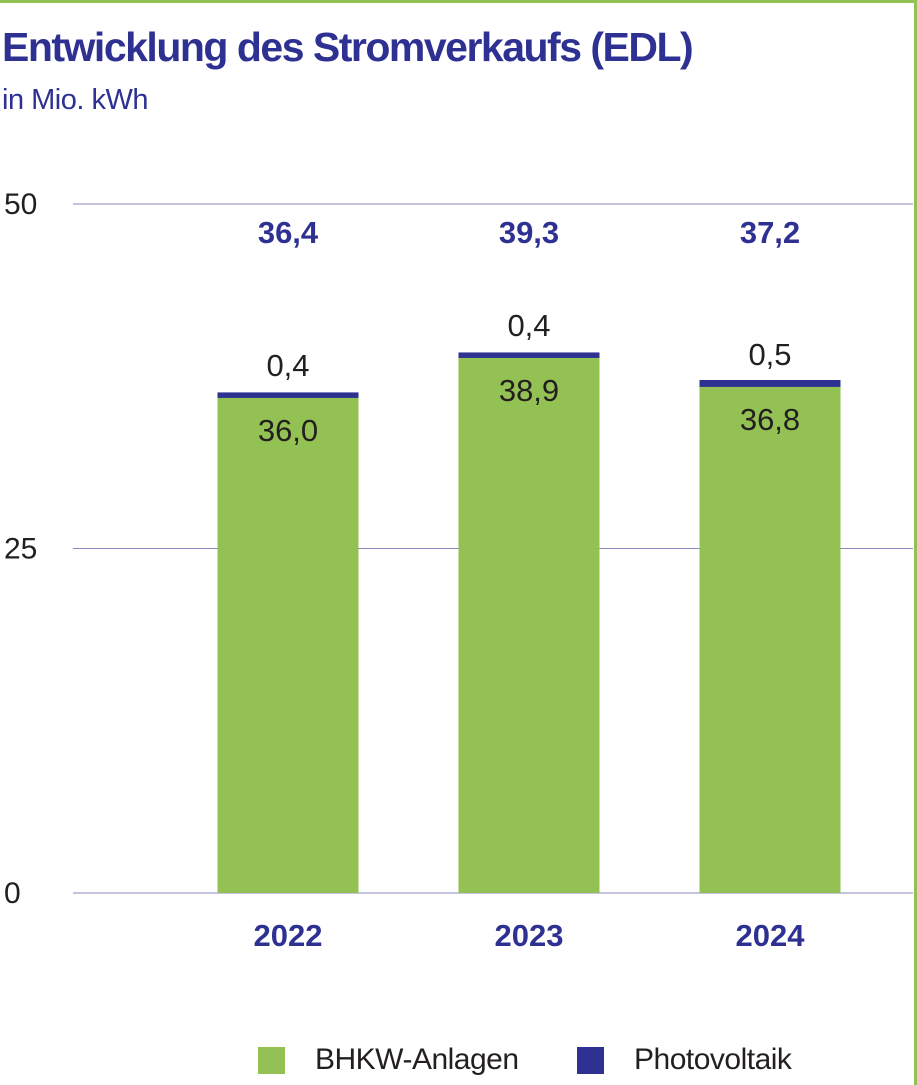  Describe the element at coordinates (529, 935) in the screenshot. I see `x-tick-label: 2023` at that location.